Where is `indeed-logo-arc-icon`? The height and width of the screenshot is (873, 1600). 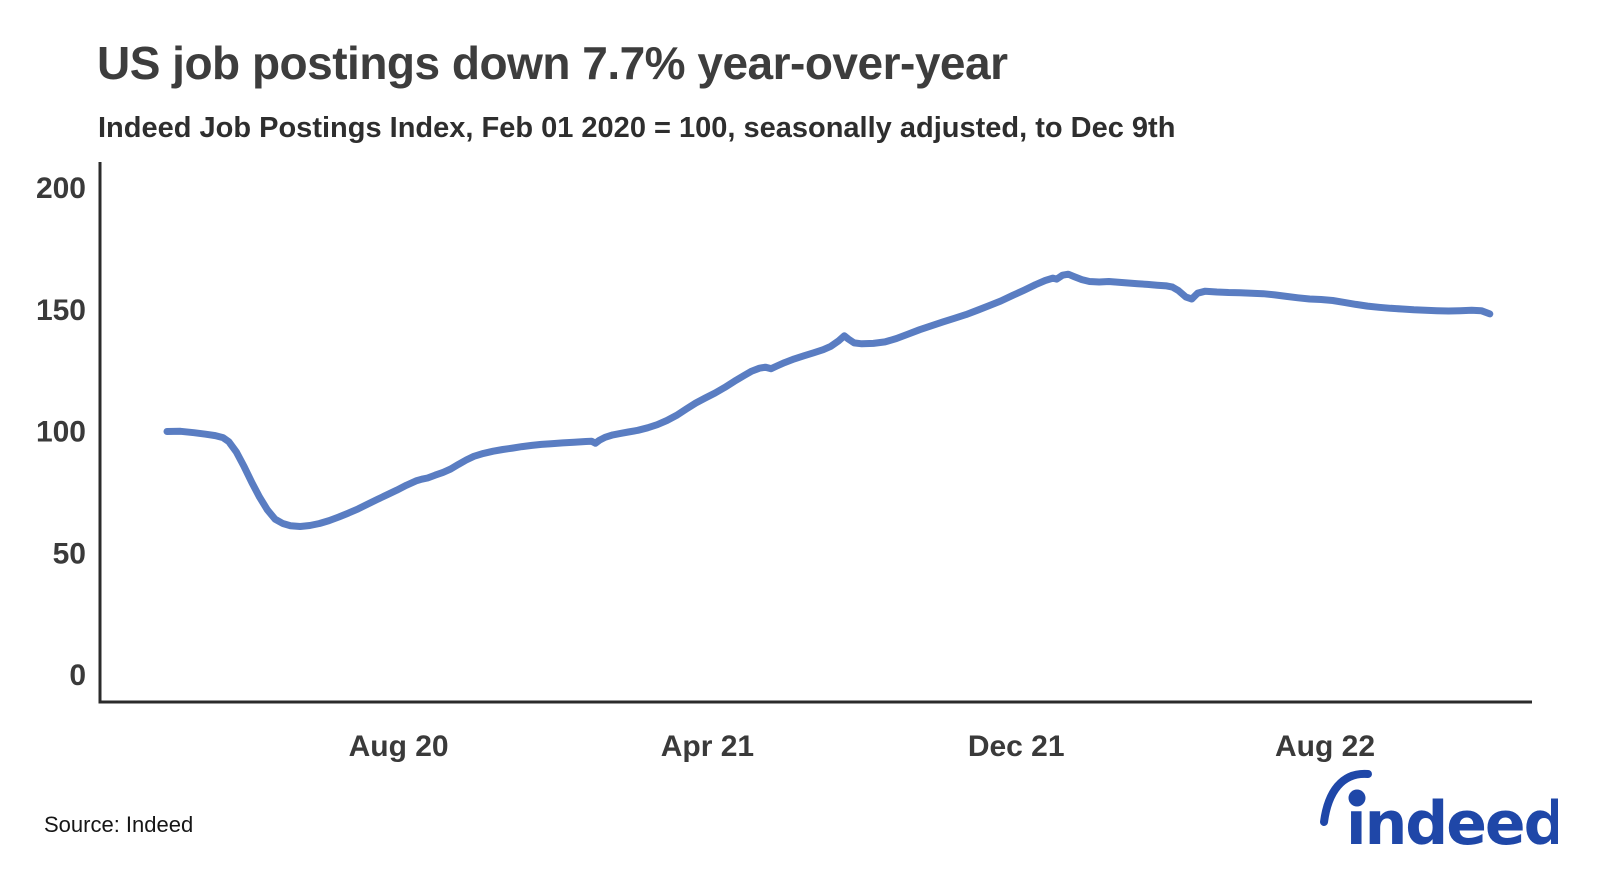 indeed-logo-arc-icon is located at coordinates (1346, 797).